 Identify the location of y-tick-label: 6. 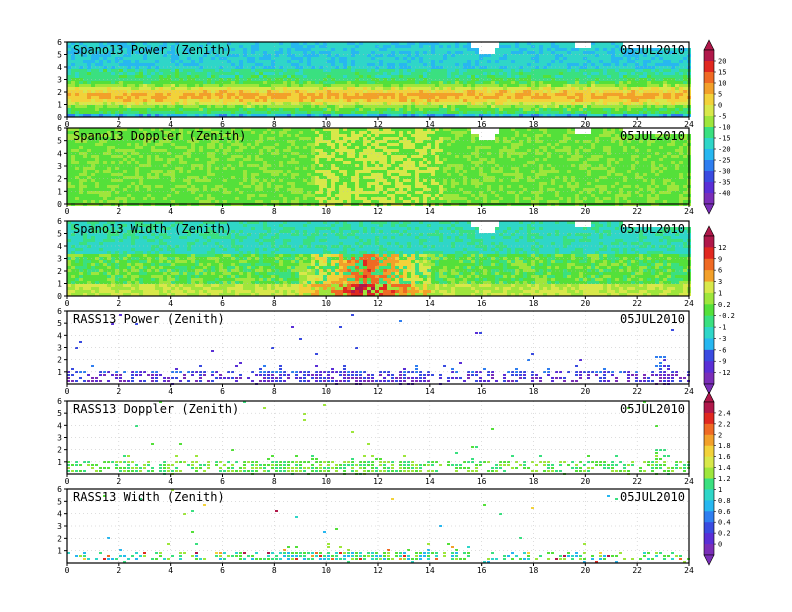
(59, 401).